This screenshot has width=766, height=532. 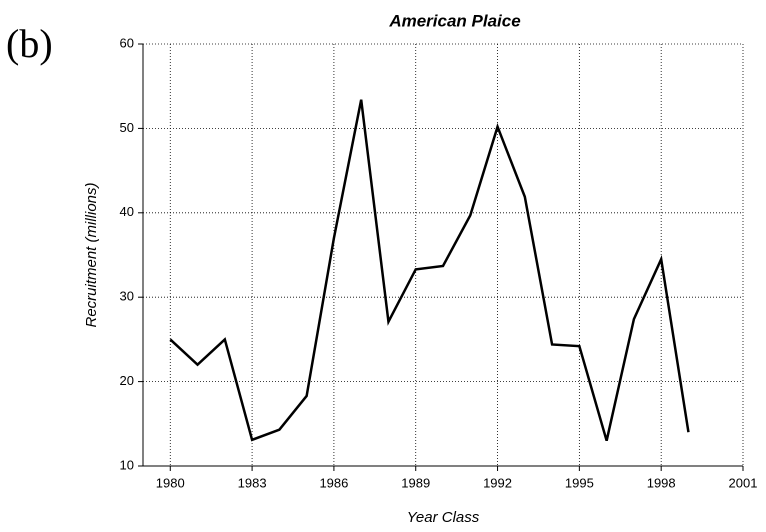 What do you see at coordinates (127, 296) in the screenshot?
I see `y-tick-label: 30` at bounding box center [127, 296].